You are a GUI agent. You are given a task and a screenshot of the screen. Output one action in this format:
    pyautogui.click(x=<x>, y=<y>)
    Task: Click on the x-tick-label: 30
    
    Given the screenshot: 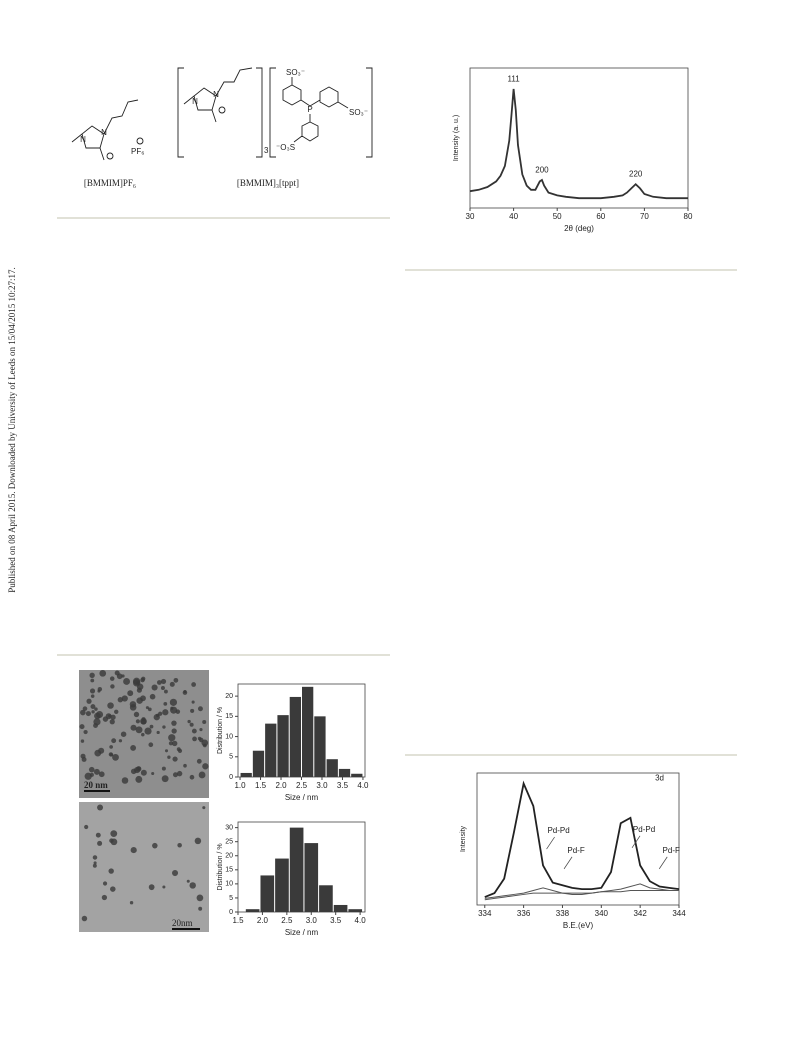 What is the action you would take?
    pyautogui.click(x=470, y=216)
    